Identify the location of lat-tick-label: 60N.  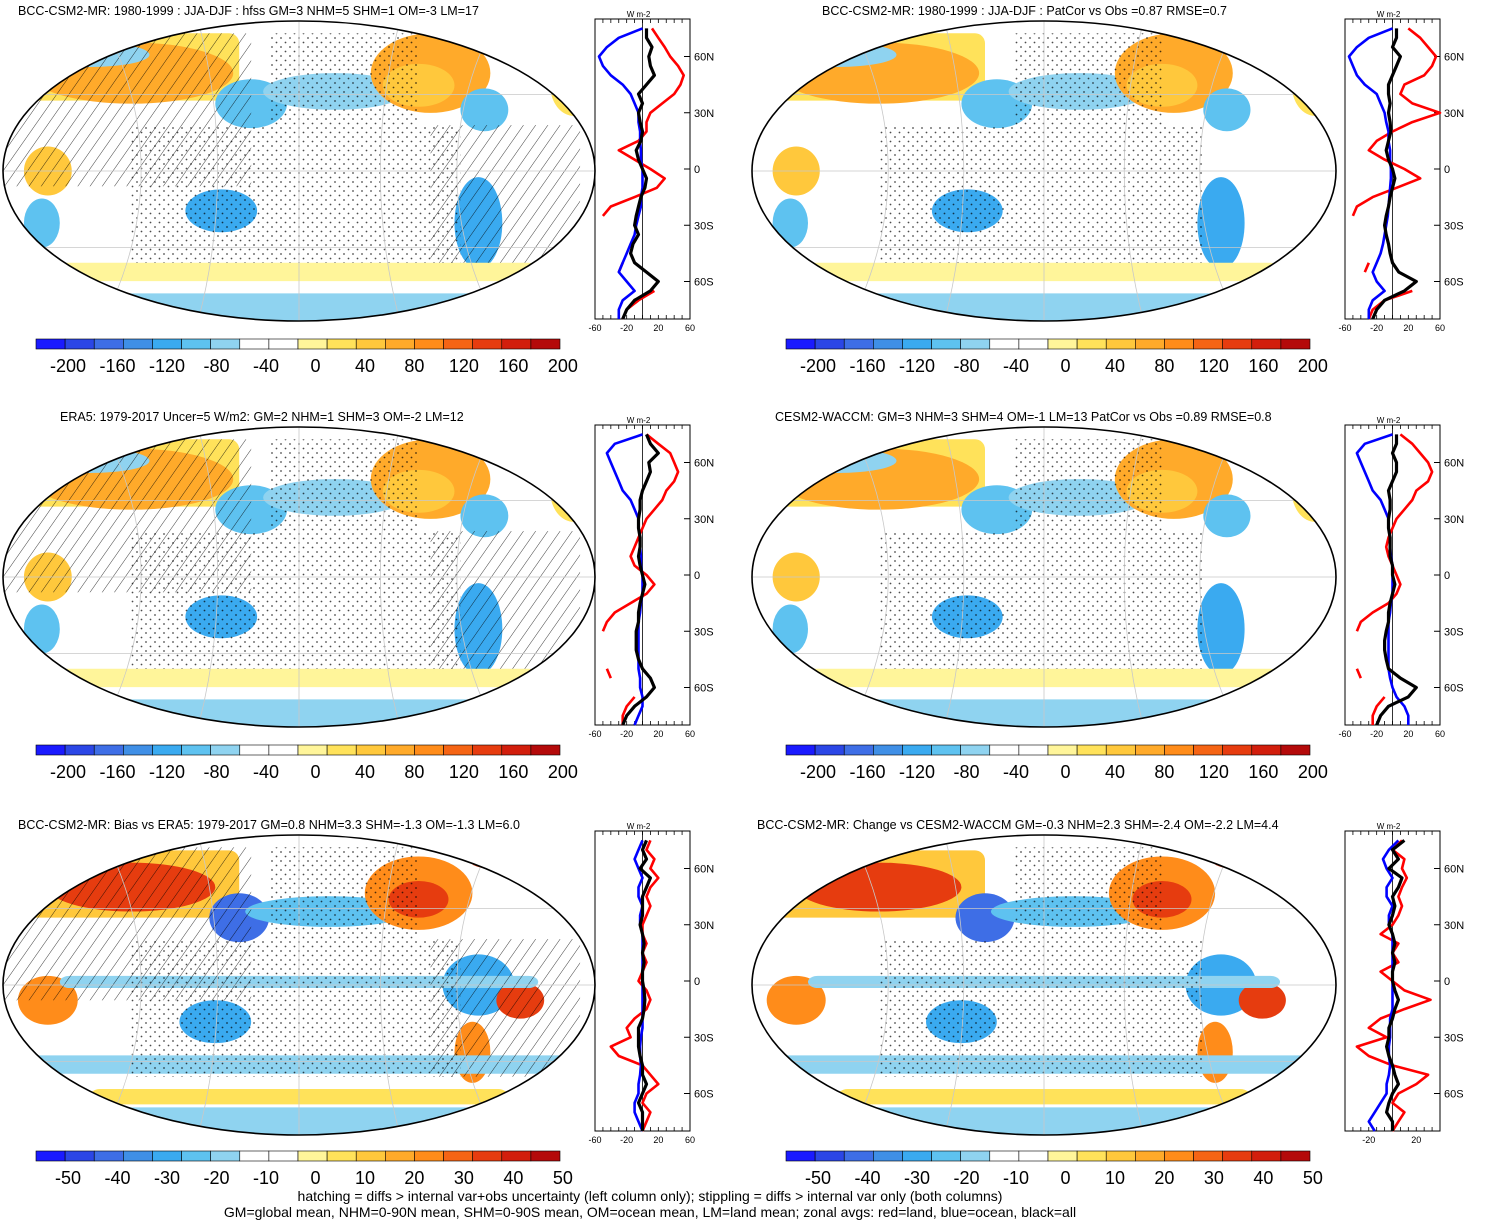
(704, 58).